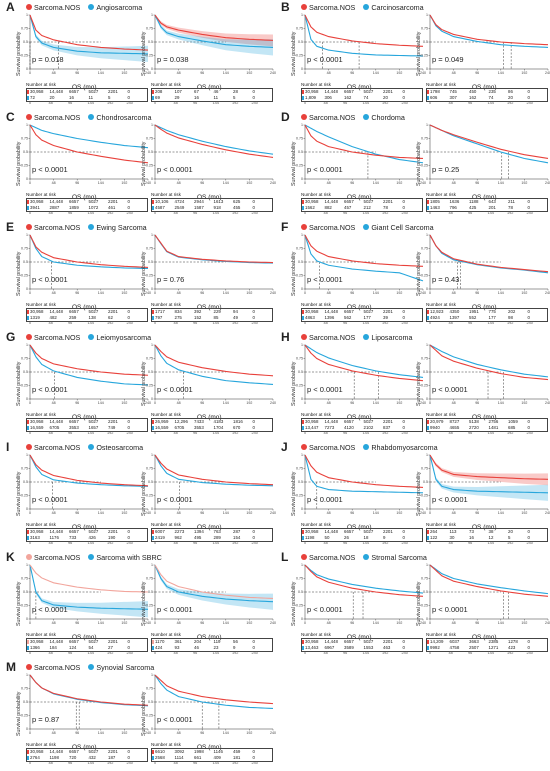 The width and height of the screenshot is (550, 771). What do you see at coordinates (148, 337) in the screenshot?
I see `legend: Sarcoma.NOS Leiomyosarcoma` at bounding box center [148, 337].